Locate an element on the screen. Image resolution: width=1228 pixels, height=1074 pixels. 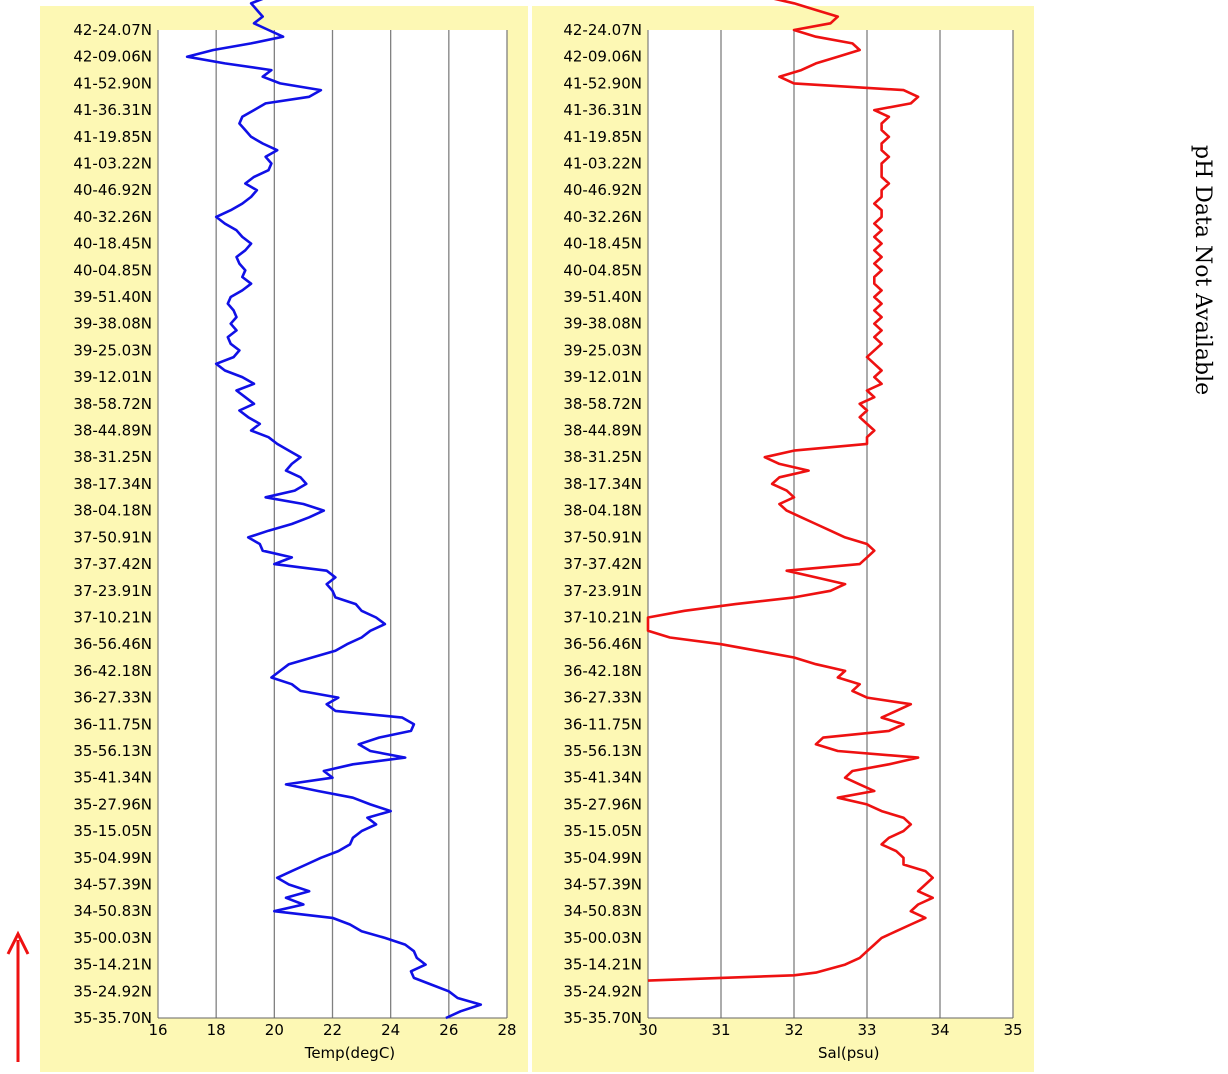
direction-arrow-icon is located at coordinates (18, 996).